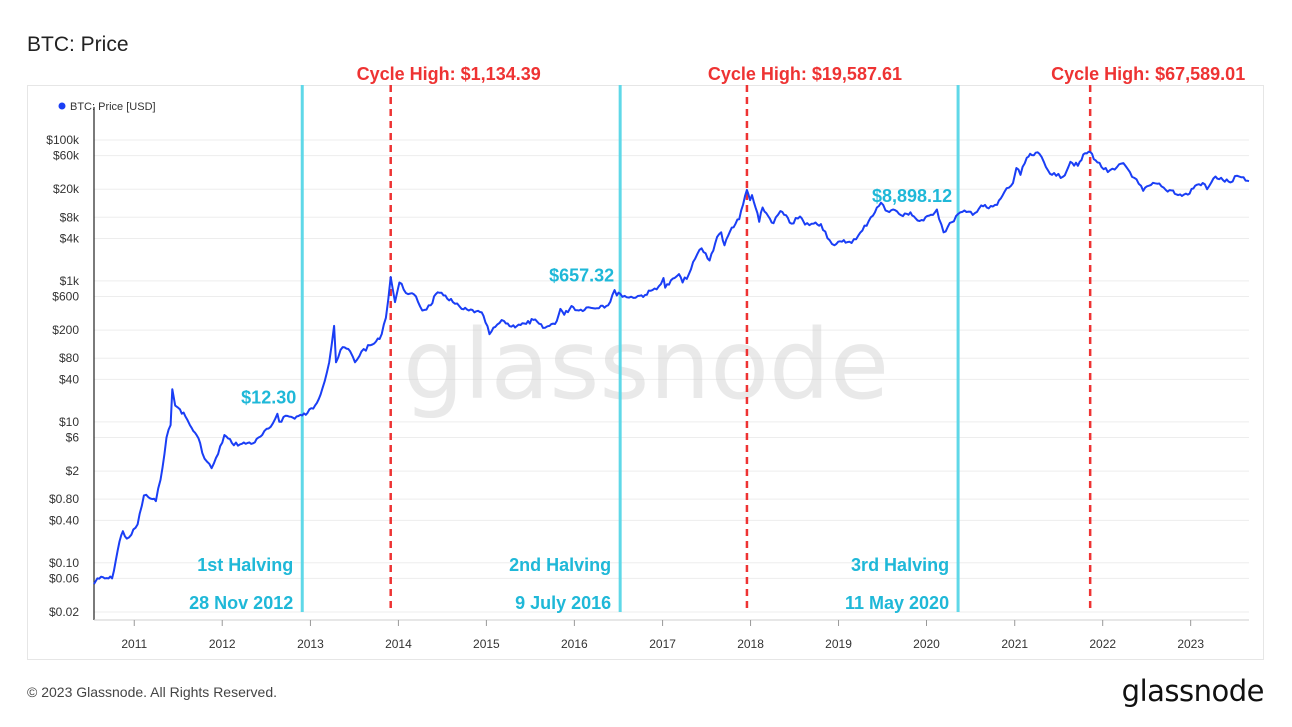 This screenshot has height=727, width=1292. Describe the element at coordinates (486, 644) in the screenshot. I see `x-tick-label: 2015` at that location.